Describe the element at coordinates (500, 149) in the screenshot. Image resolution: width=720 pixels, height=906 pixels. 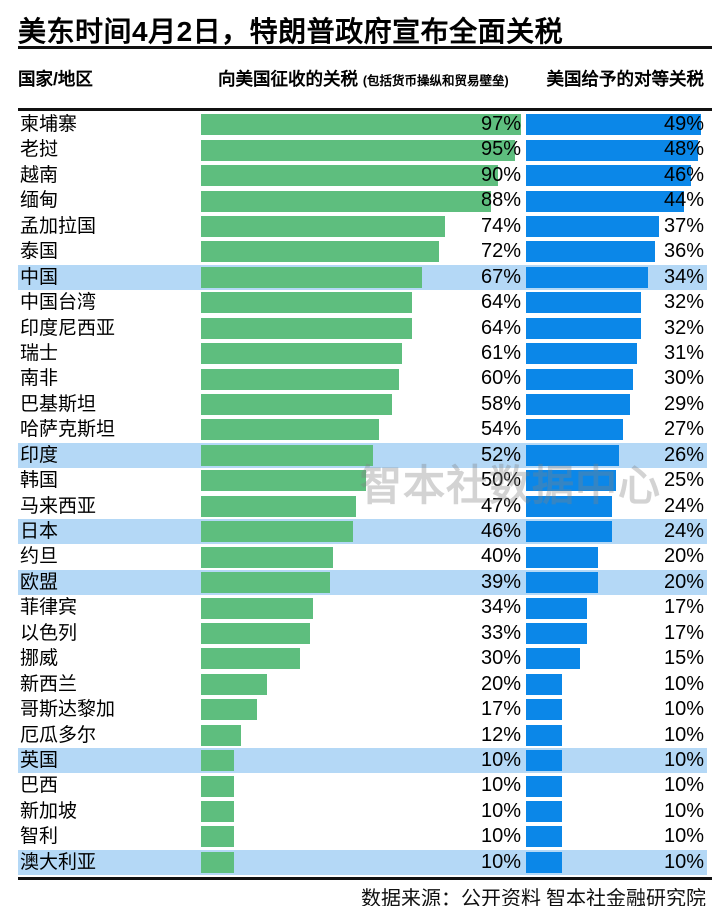
I see `charged-value: 95%` at that location.